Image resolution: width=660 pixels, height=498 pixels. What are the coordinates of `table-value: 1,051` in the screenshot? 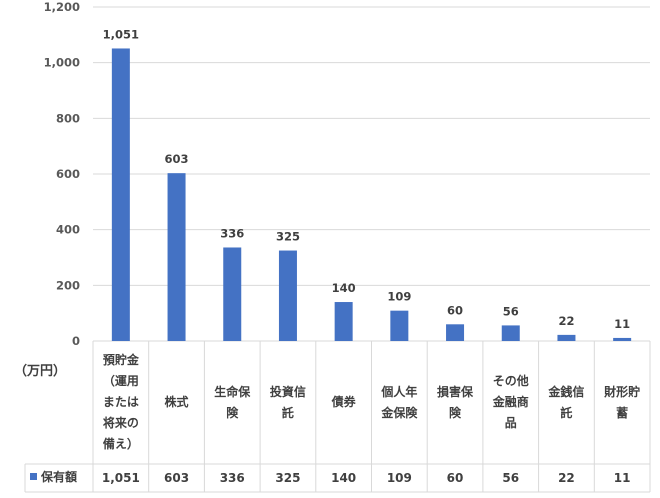 It's located at (120, 478).